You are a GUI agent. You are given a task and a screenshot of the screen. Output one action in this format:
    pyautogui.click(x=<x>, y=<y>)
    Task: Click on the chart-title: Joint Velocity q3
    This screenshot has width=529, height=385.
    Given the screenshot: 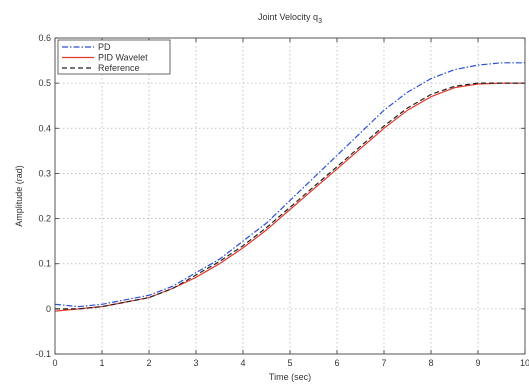 What is the action you would take?
    pyautogui.click(x=290, y=18)
    